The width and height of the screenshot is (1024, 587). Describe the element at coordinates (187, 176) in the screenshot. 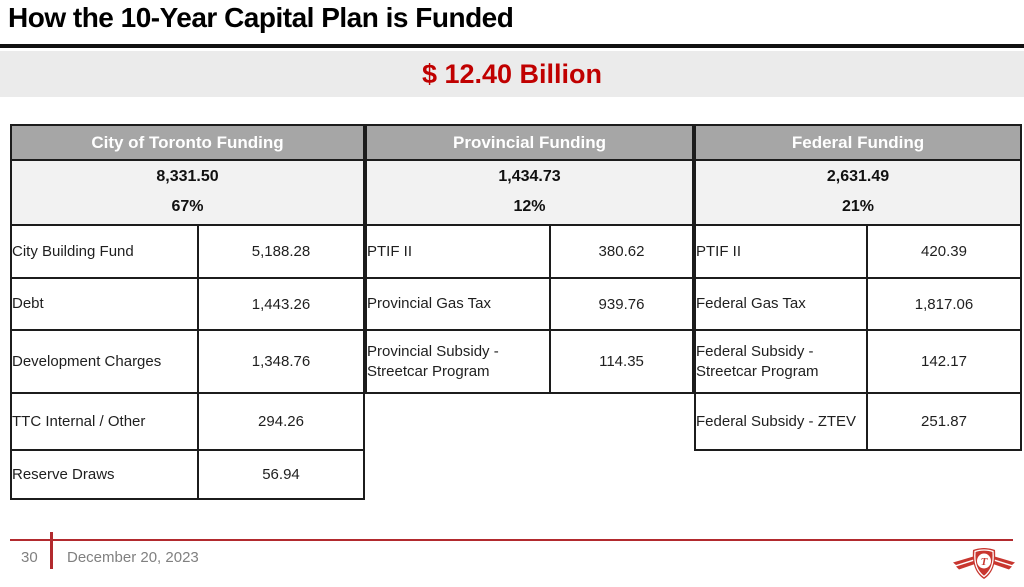

I see `city-funding-total: 8,331.50` at that location.